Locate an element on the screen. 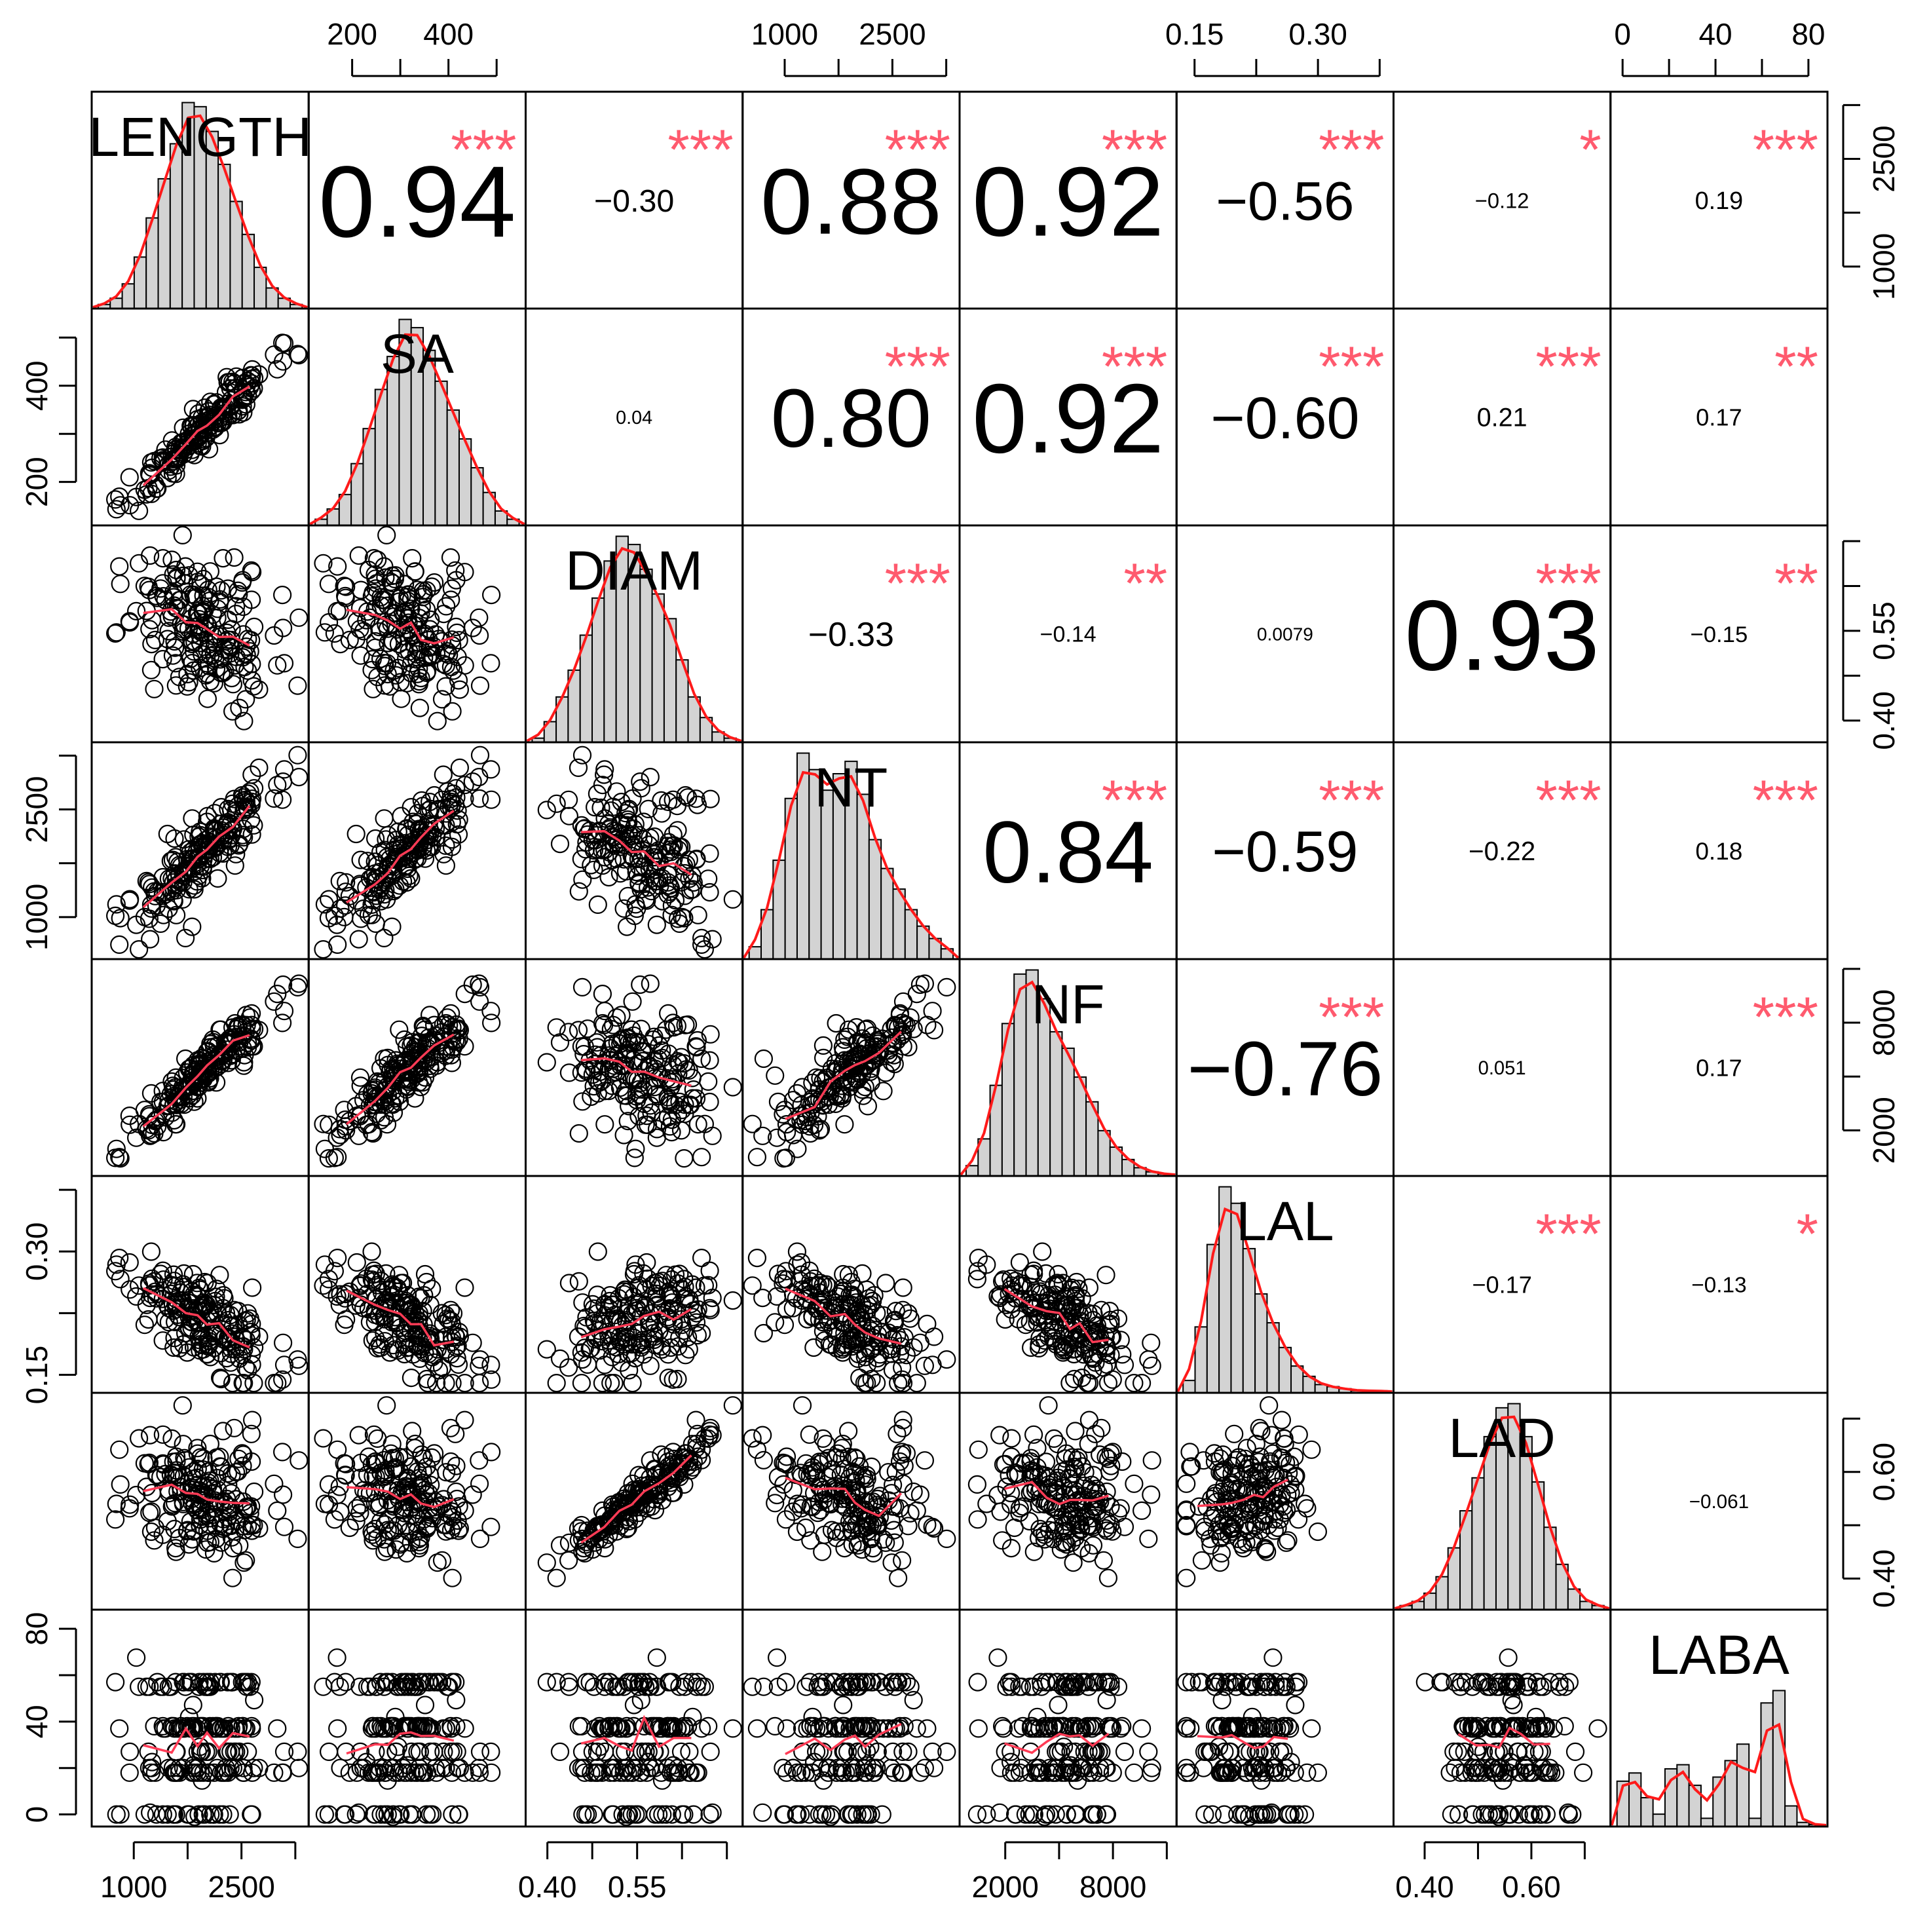  density-curve-length is located at coordinates (200, 211).